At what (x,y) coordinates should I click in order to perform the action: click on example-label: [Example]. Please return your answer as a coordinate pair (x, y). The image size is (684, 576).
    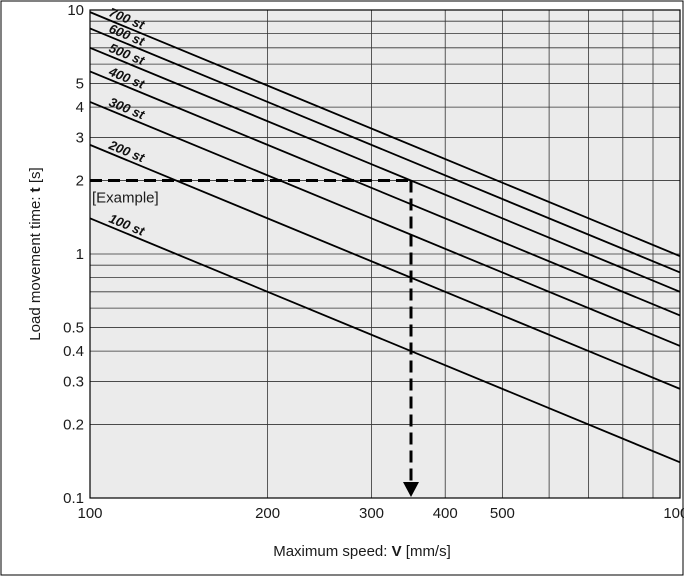
    Looking at the image, I should click on (125, 198).